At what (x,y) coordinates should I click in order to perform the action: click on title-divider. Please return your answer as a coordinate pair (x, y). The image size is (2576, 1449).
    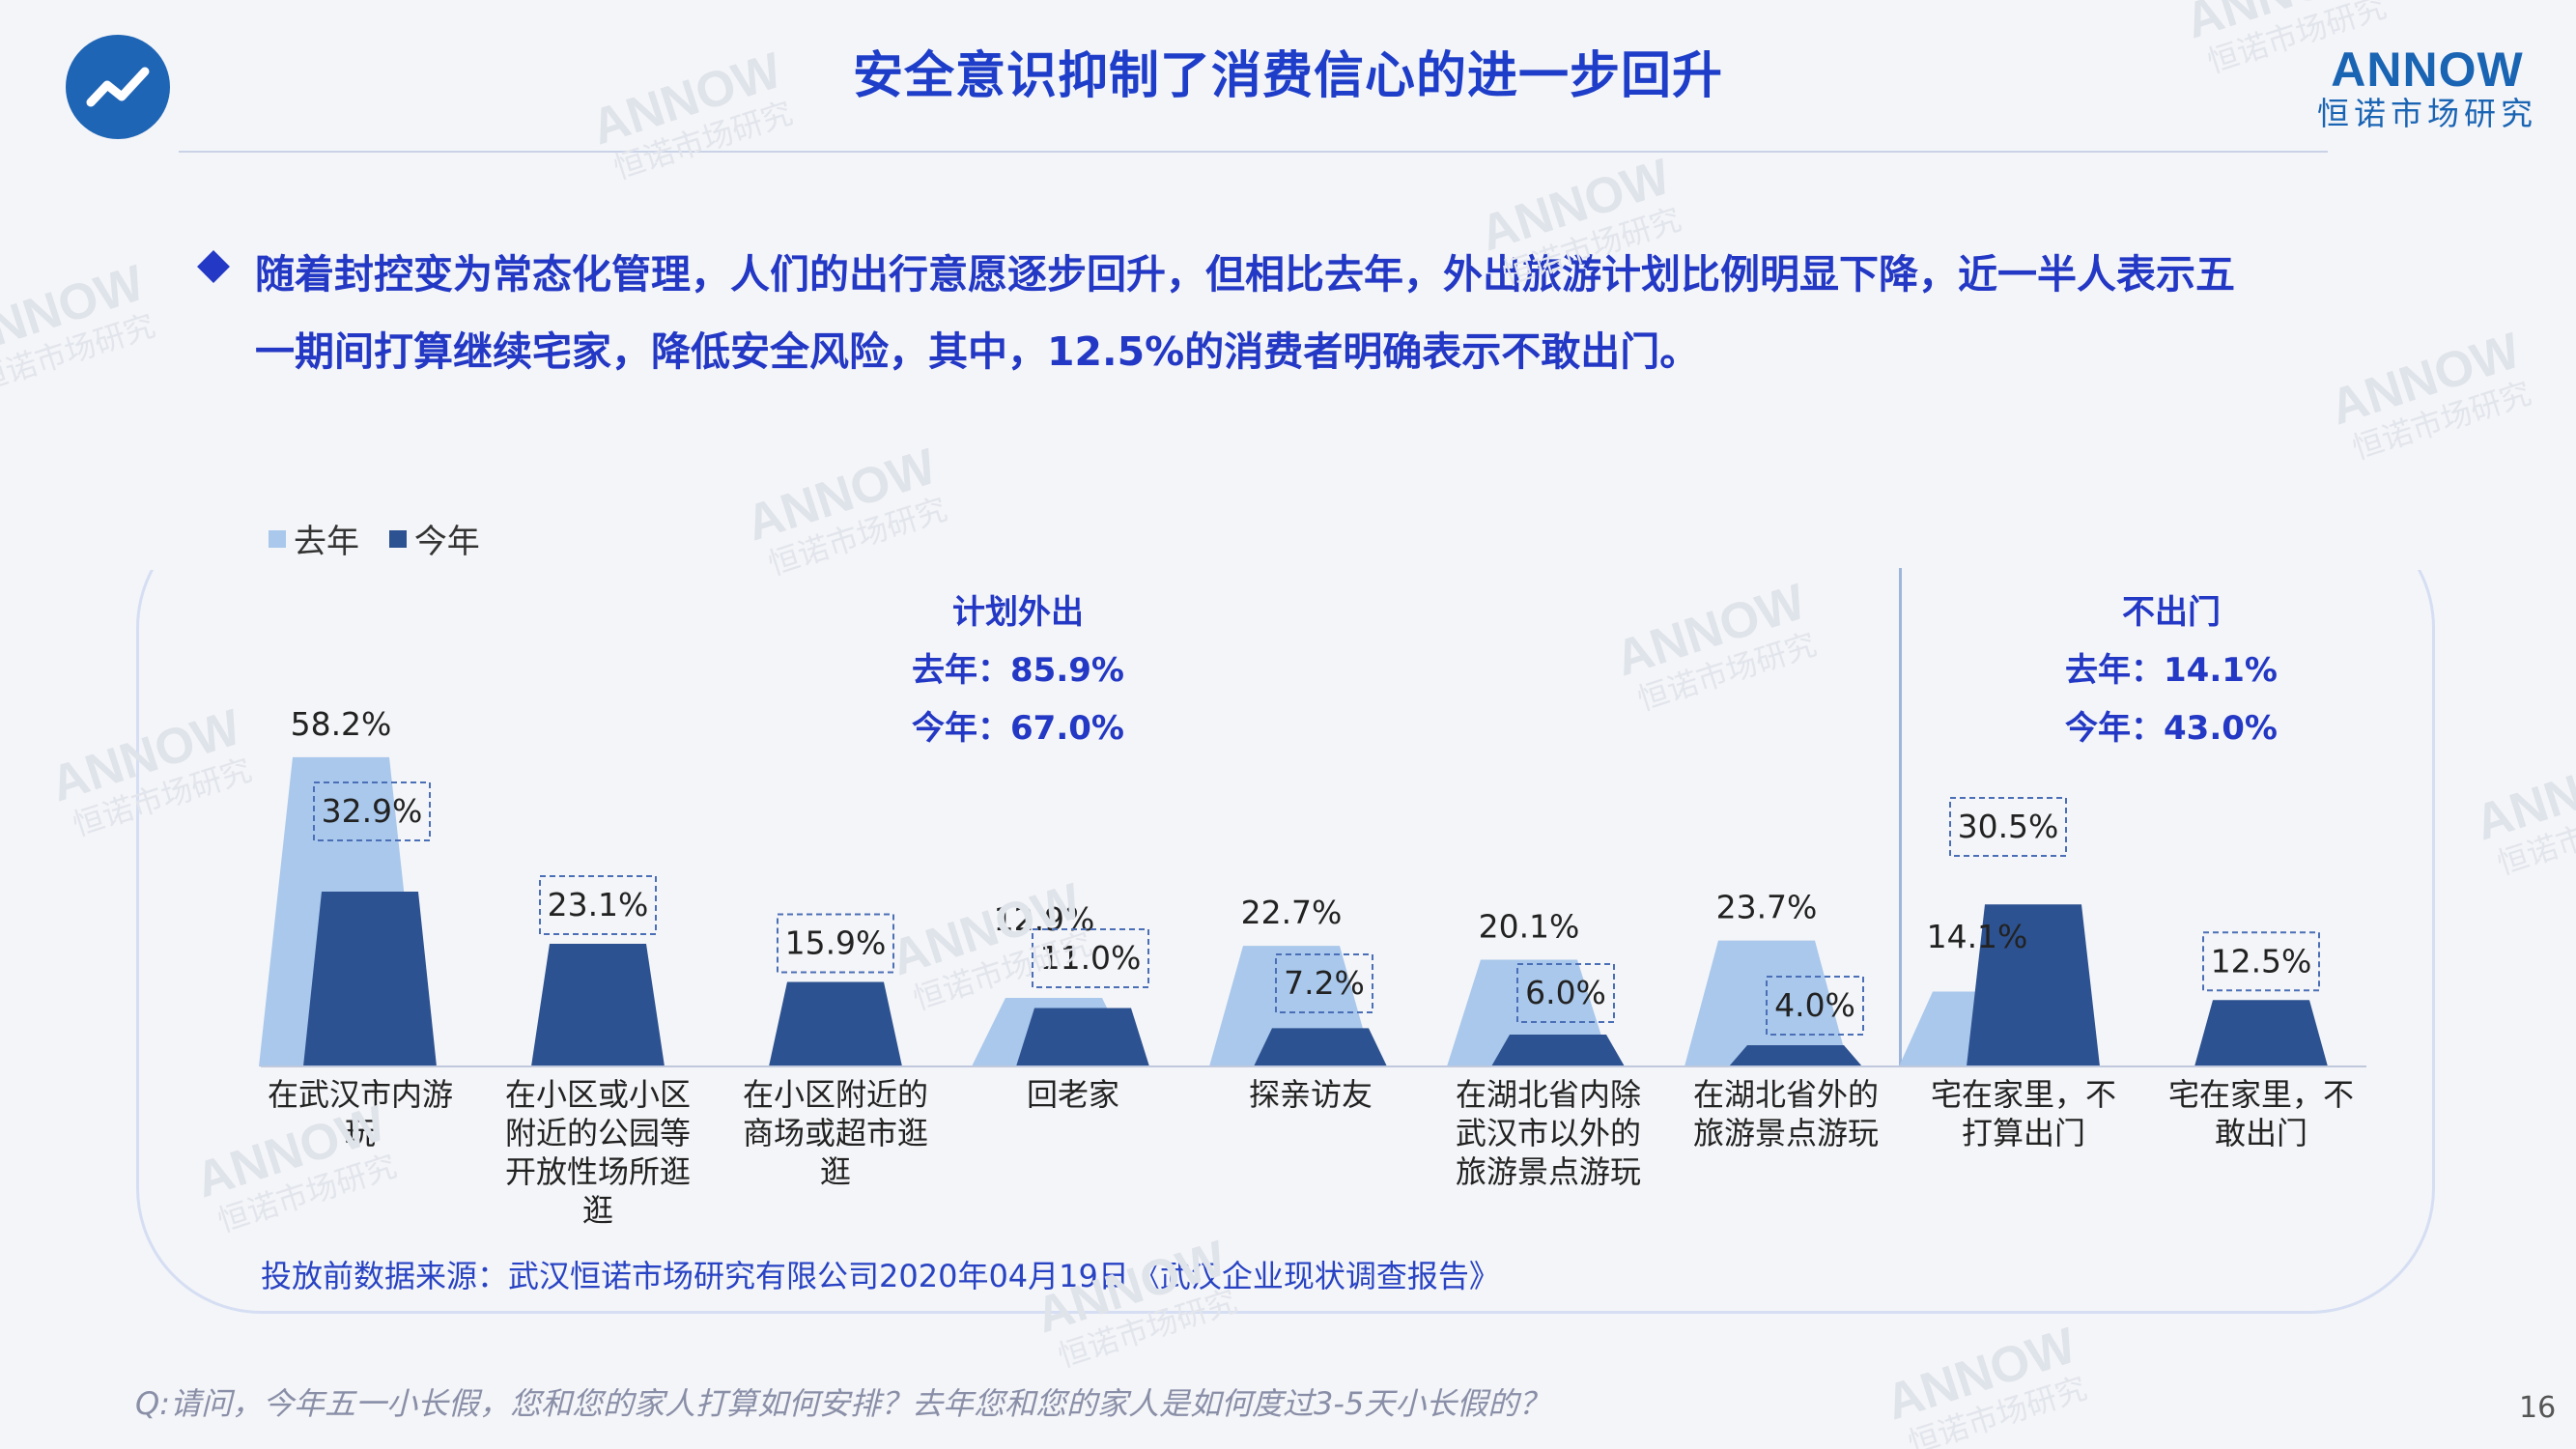
    Looking at the image, I should click on (1253, 152).